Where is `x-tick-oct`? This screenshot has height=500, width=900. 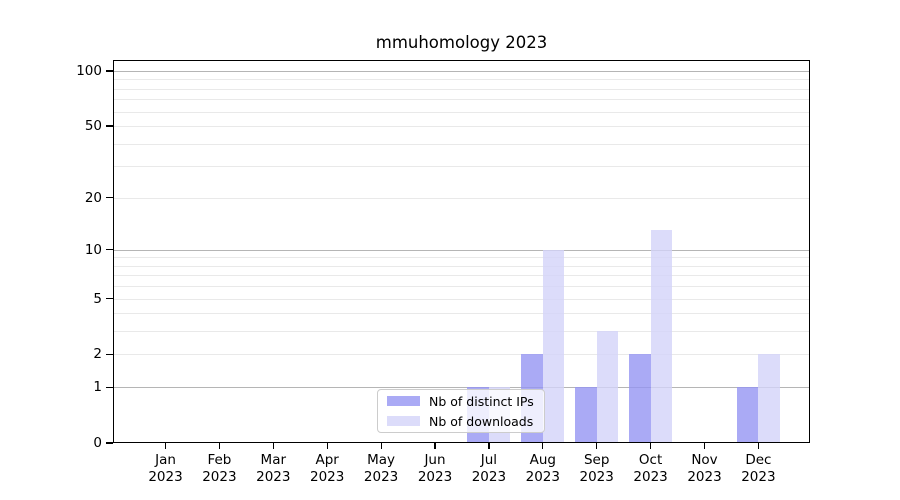 x-tick-oct is located at coordinates (651, 446).